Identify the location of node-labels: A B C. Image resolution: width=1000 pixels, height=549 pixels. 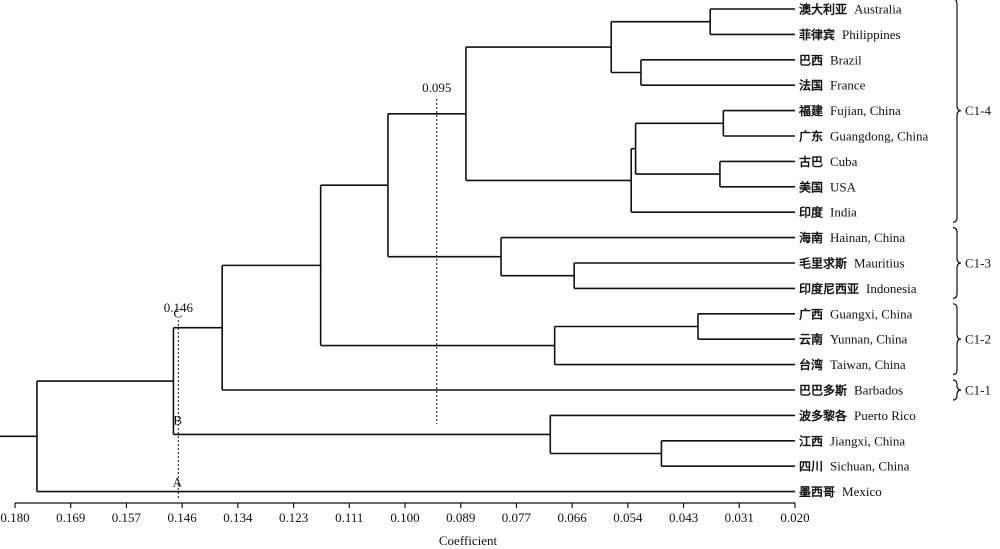
(178, 398).